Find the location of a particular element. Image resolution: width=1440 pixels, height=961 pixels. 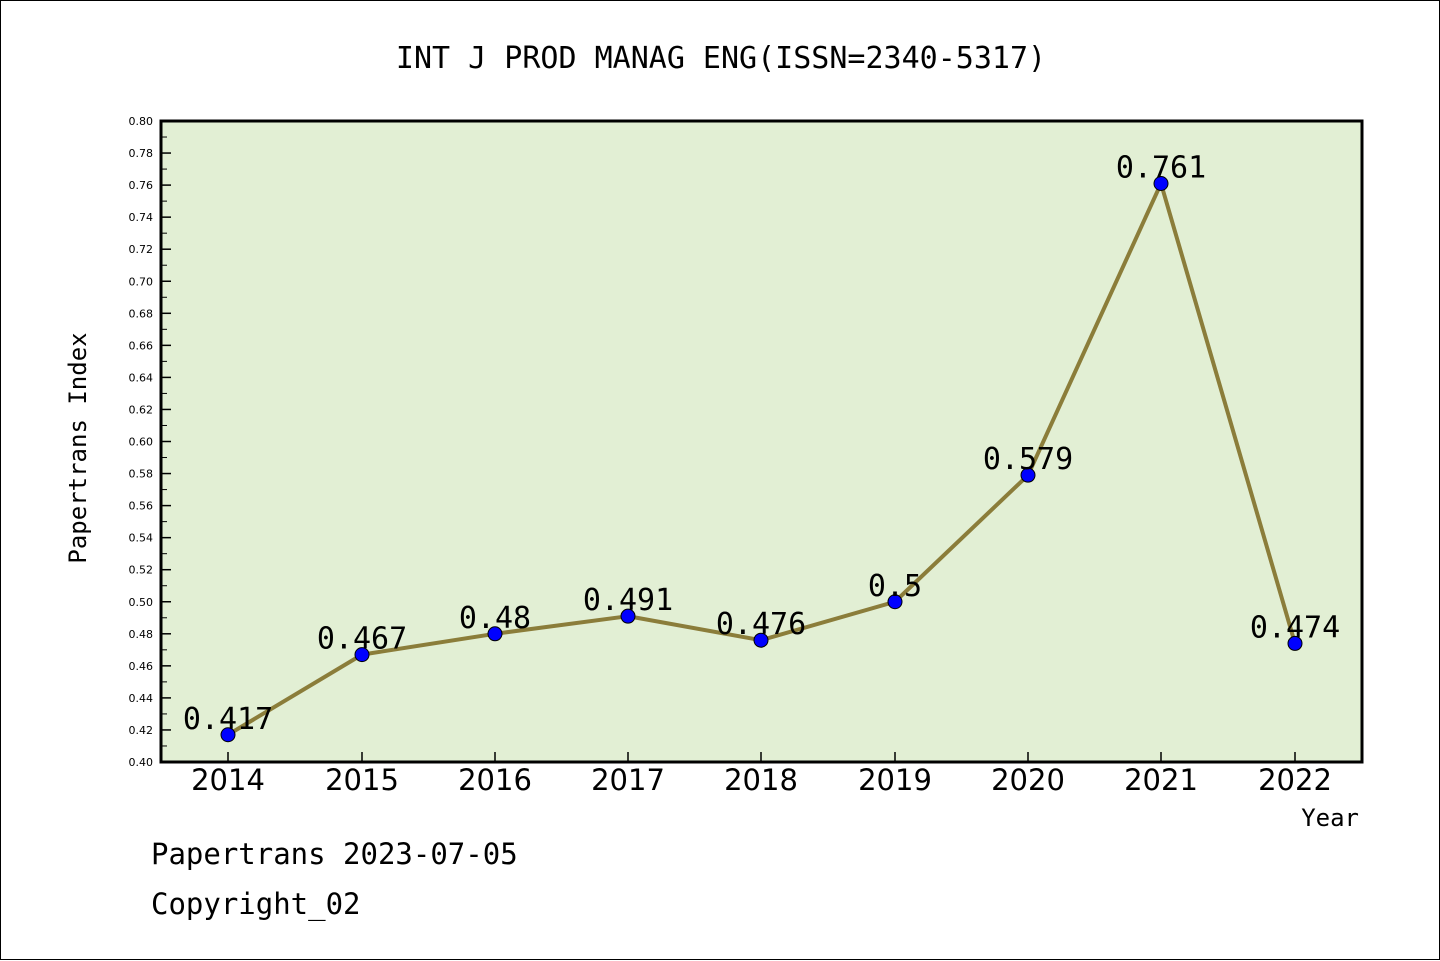

data-label: 0.491 is located at coordinates (628, 600).